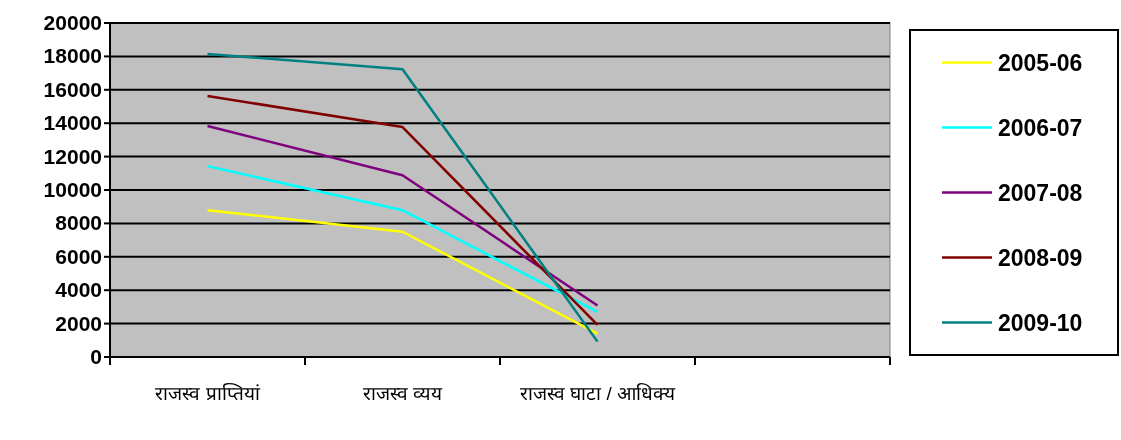 This screenshot has height=440, width=1121. What do you see at coordinates (72, 56) in the screenshot?
I see `y-tick-label: 18000` at bounding box center [72, 56].